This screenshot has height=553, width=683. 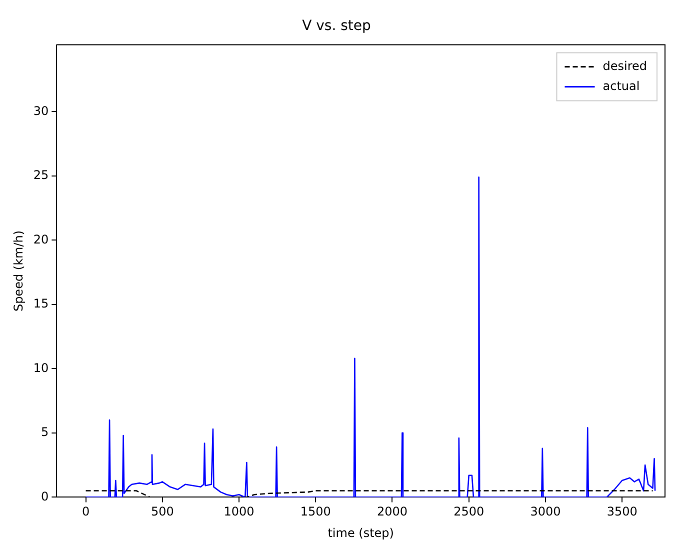 What do you see at coordinates (41, 303) in the screenshot?
I see `y-tick-label: 15` at bounding box center [41, 303].